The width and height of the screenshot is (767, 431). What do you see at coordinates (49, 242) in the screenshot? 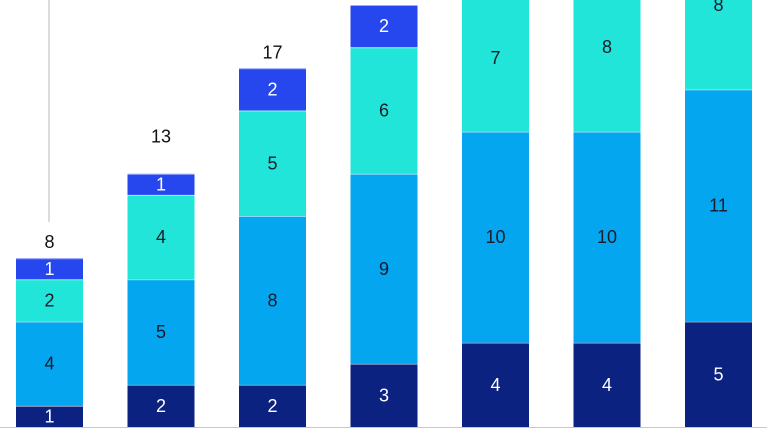
I see `bar-total-label: 8` at bounding box center [49, 242].